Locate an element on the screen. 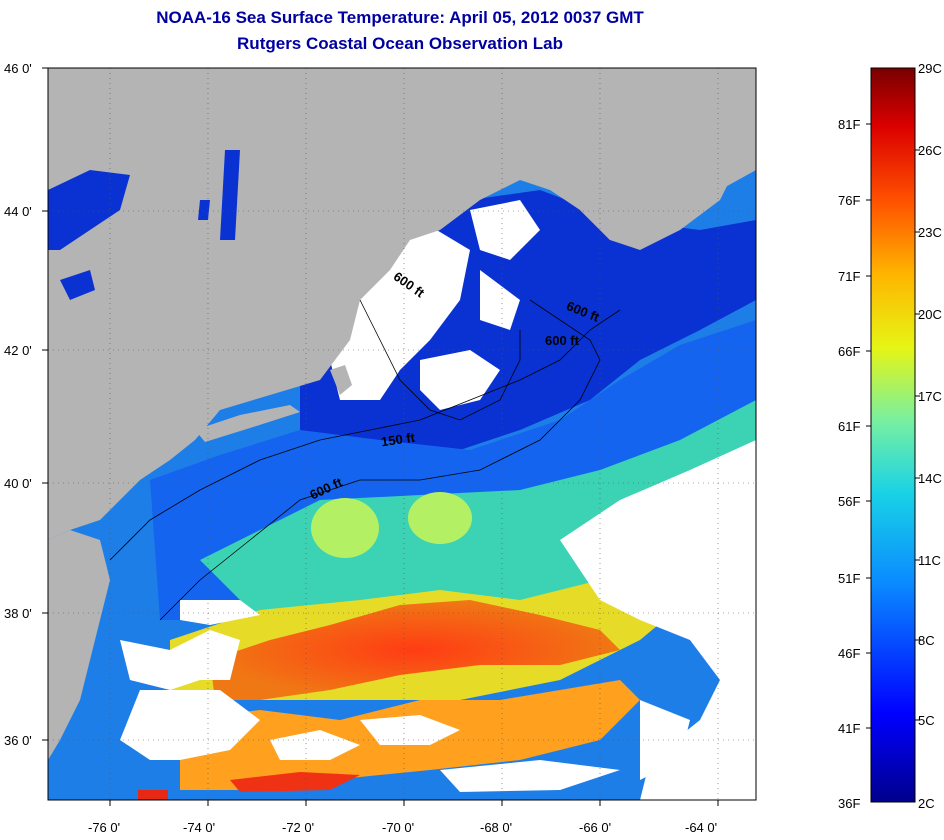 Image resolution: width=944 pixels, height=840 pixels. title-line-2: Rutgers Coastal Ocean Observation Lab is located at coordinates (400, 43).